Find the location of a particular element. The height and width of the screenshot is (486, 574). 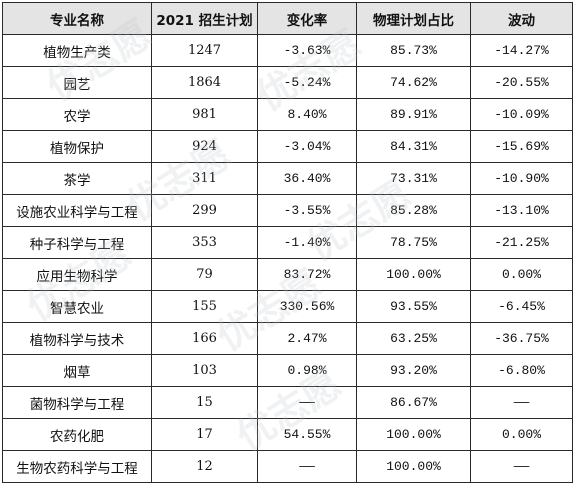

table-row: 菌物科学与工程 15 —— 86.67% —— is located at coordinates (287, 402).